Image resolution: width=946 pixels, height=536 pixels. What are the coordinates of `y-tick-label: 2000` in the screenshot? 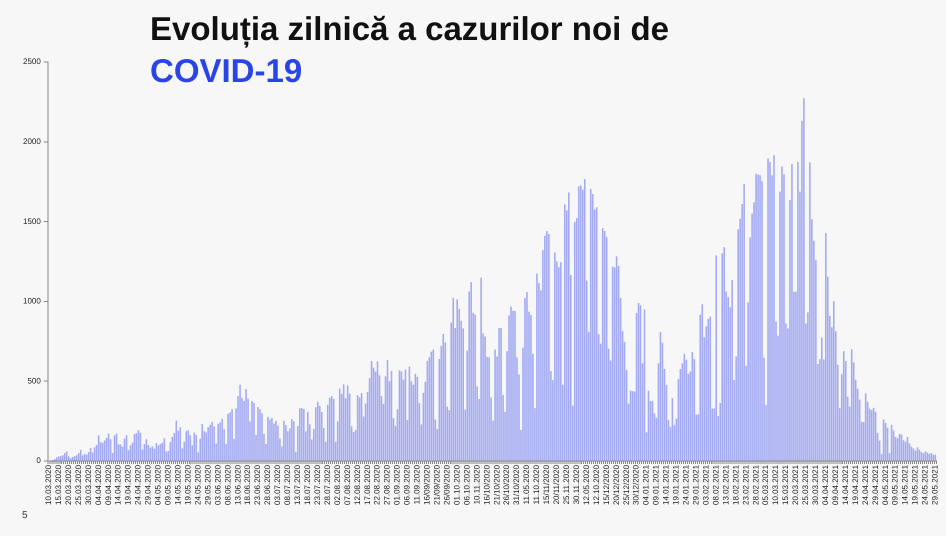 It's located at (32, 141).